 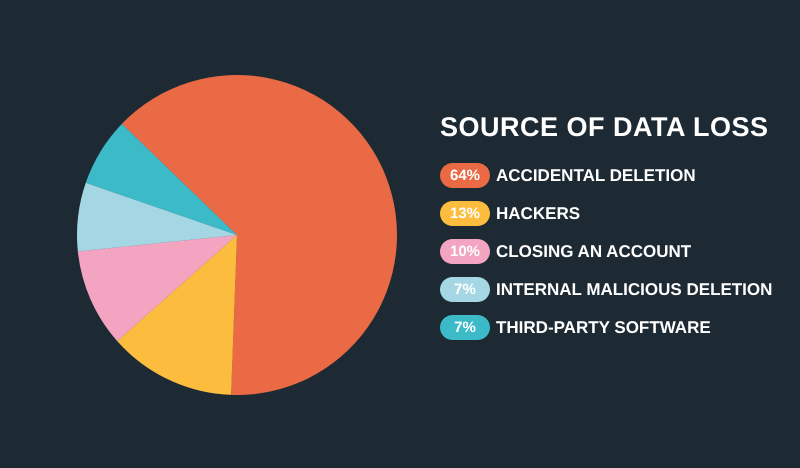 What do you see at coordinates (634, 290) in the screenshot?
I see `legend-label: INTERNAL MALICIOUS DELETION` at bounding box center [634, 290].